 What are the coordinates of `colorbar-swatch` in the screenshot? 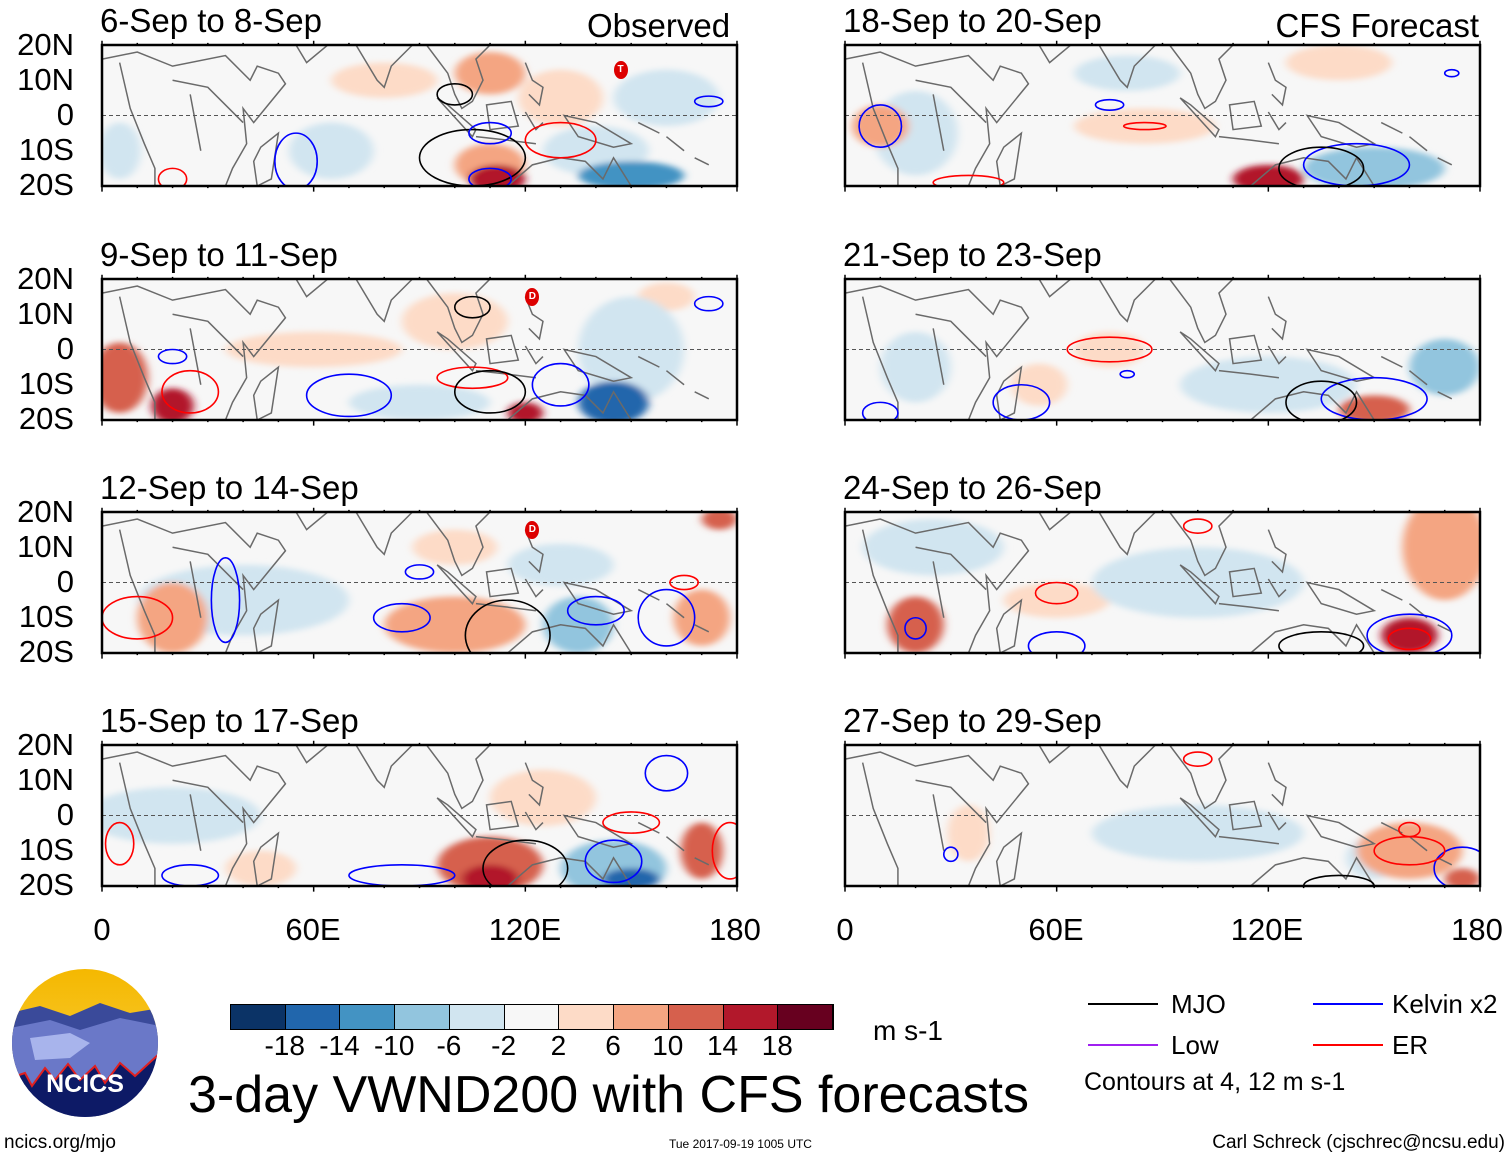 It's located at (313, 1017).